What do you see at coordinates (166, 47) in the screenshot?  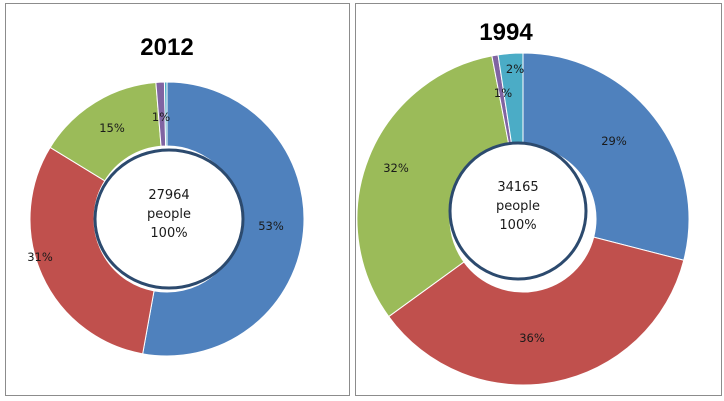 I see `chart-title: 2012` at bounding box center [166, 47].